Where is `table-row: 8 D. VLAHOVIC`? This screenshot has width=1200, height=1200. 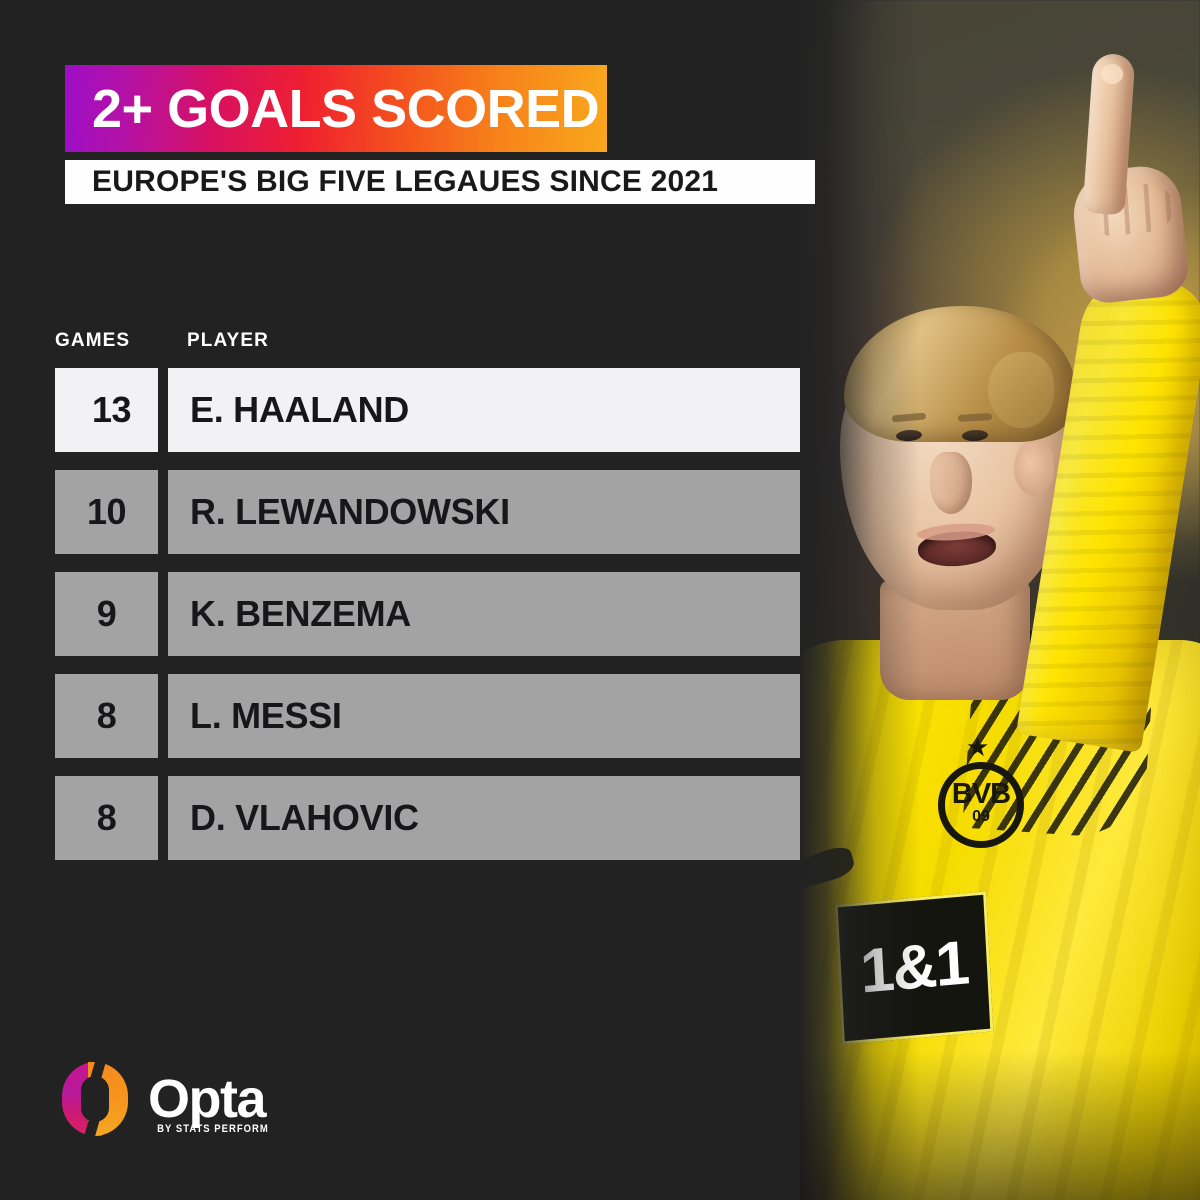
table-row: 8 D. VLAHOVIC is located at coordinates (400, 818).